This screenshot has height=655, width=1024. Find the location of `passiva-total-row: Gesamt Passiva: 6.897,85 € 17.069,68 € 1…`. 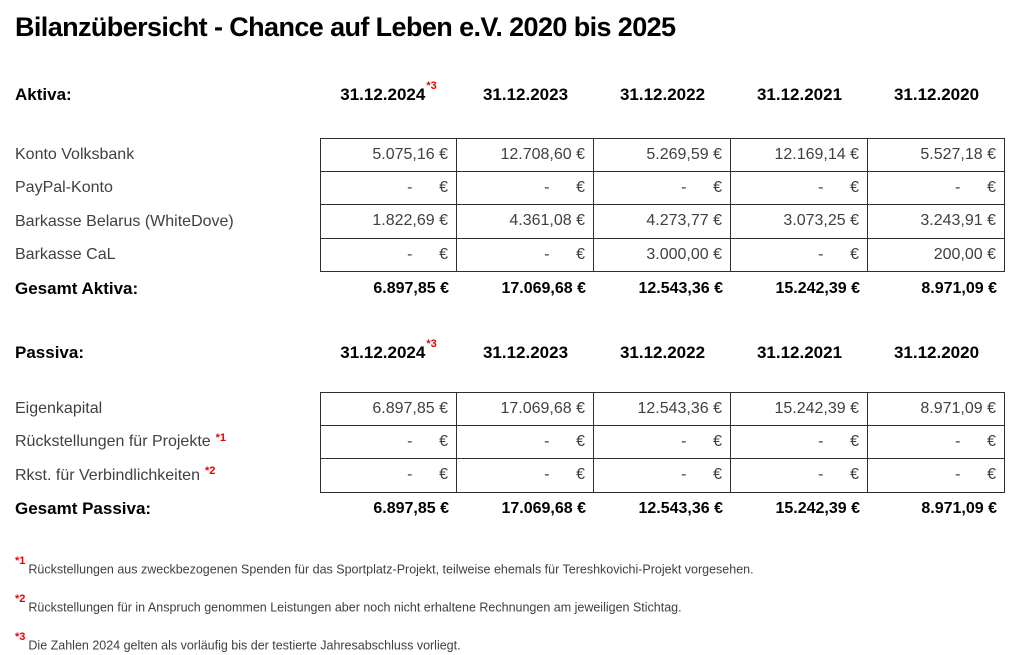

passiva-total-row: Gesamt Passiva: 6.897,85 € 17.069,68 € 1… is located at coordinates (519, 509).